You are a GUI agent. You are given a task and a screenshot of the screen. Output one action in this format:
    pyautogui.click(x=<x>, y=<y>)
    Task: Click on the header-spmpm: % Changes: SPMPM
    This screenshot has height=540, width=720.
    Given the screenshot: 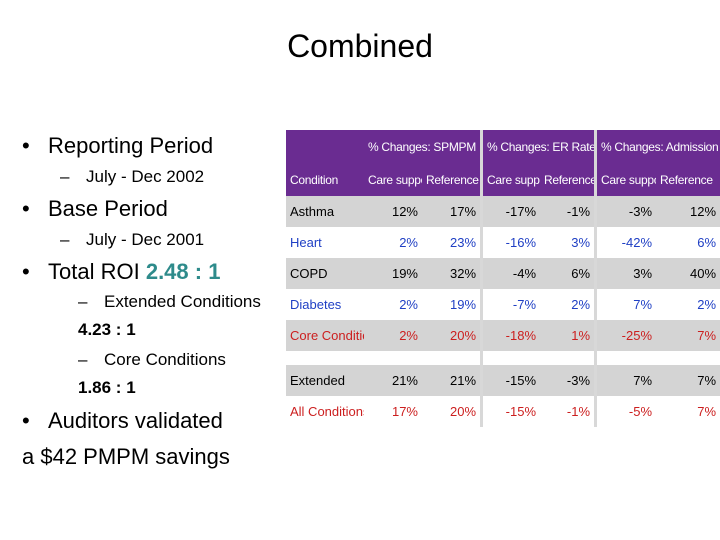 What is the action you would take?
    pyautogui.click(x=422, y=146)
    